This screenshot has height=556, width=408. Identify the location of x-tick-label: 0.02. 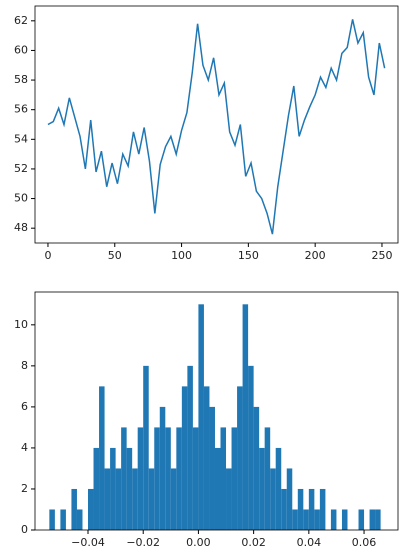
(253, 542).